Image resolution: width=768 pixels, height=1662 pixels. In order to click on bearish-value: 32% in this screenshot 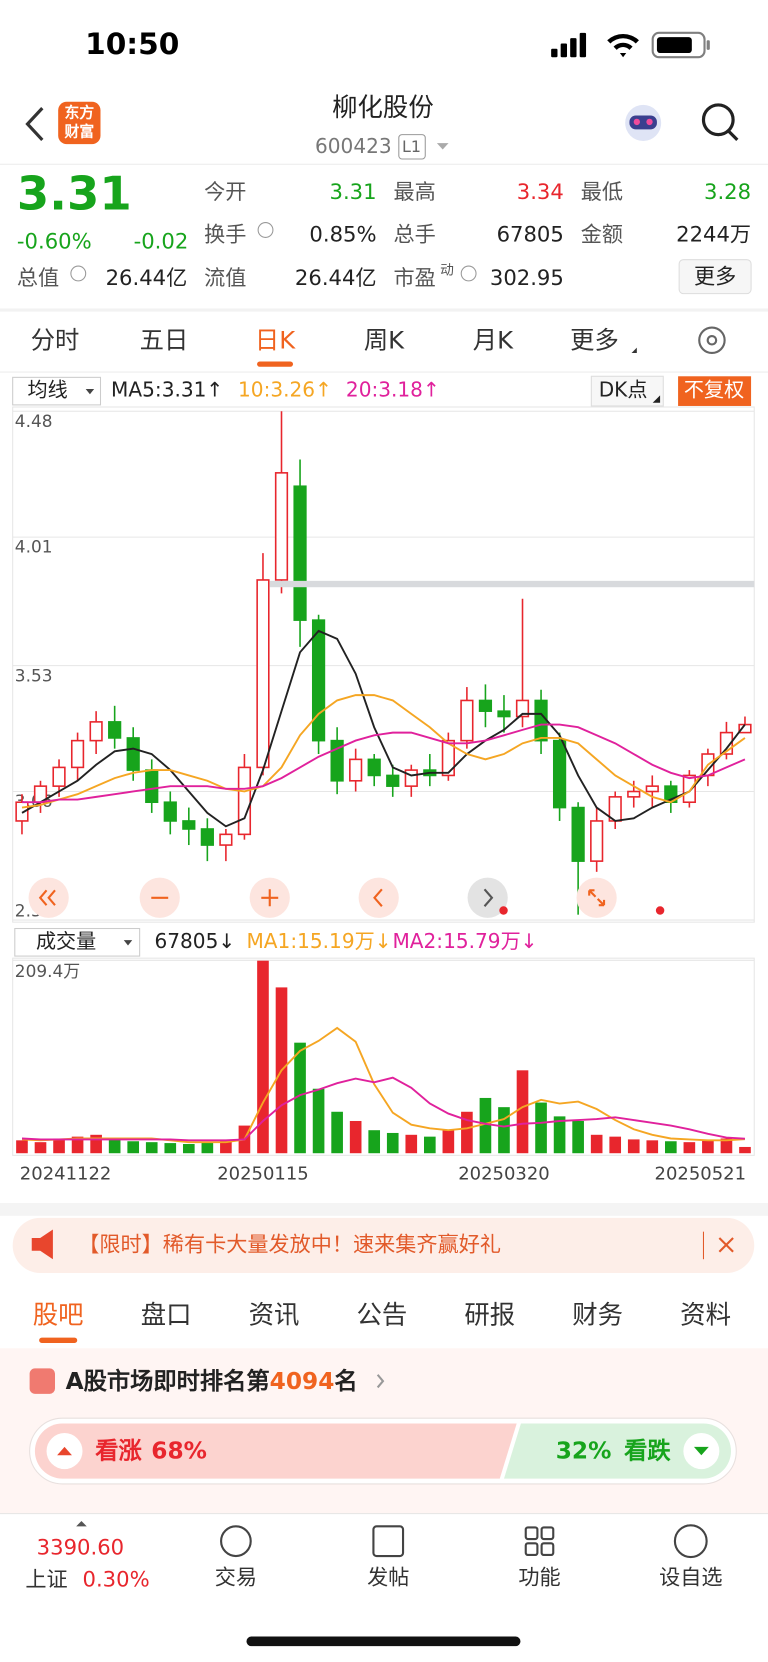, I will do `click(584, 1451)`.